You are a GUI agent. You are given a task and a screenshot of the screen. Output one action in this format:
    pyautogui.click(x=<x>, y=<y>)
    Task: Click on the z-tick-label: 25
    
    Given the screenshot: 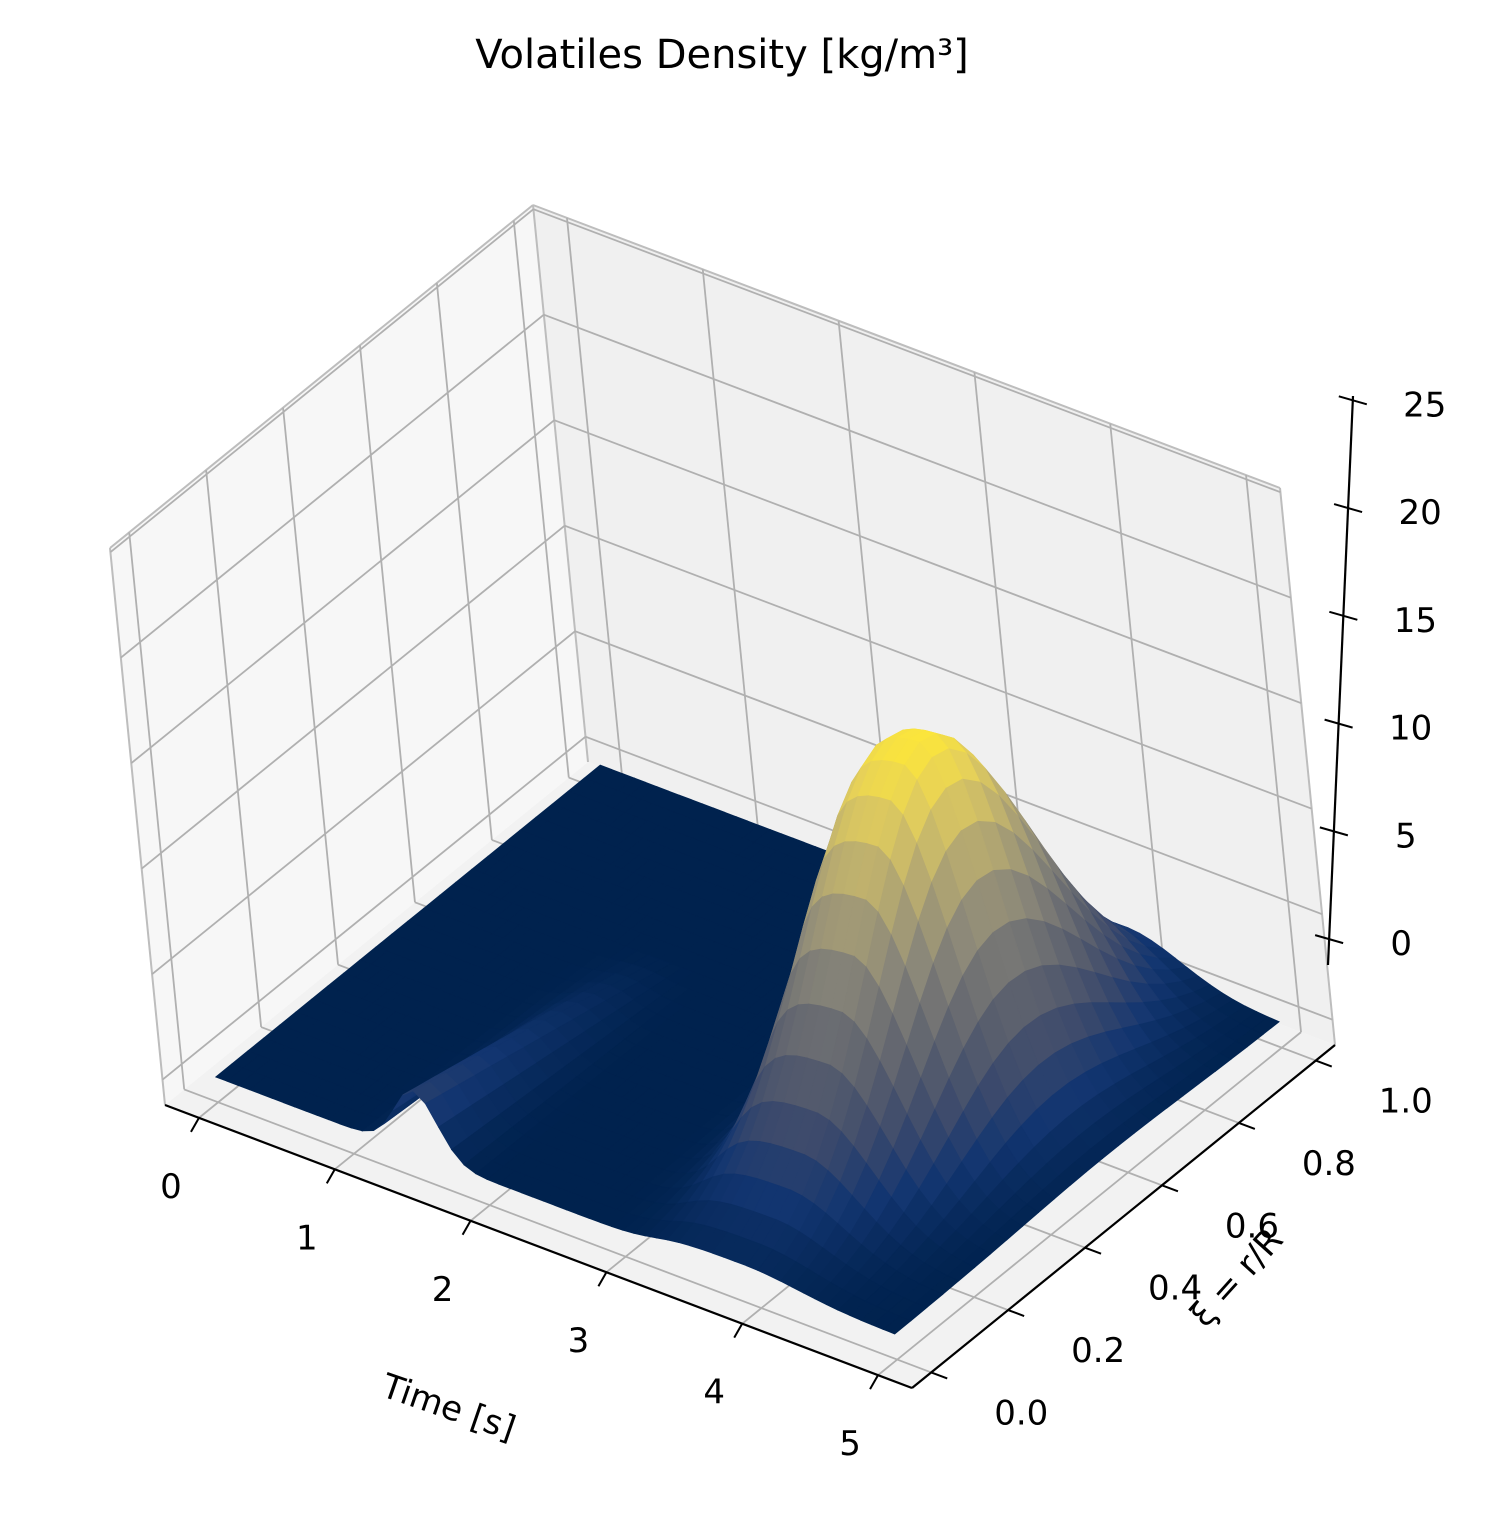 What is the action you would take?
    pyautogui.click(x=1424, y=405)
    